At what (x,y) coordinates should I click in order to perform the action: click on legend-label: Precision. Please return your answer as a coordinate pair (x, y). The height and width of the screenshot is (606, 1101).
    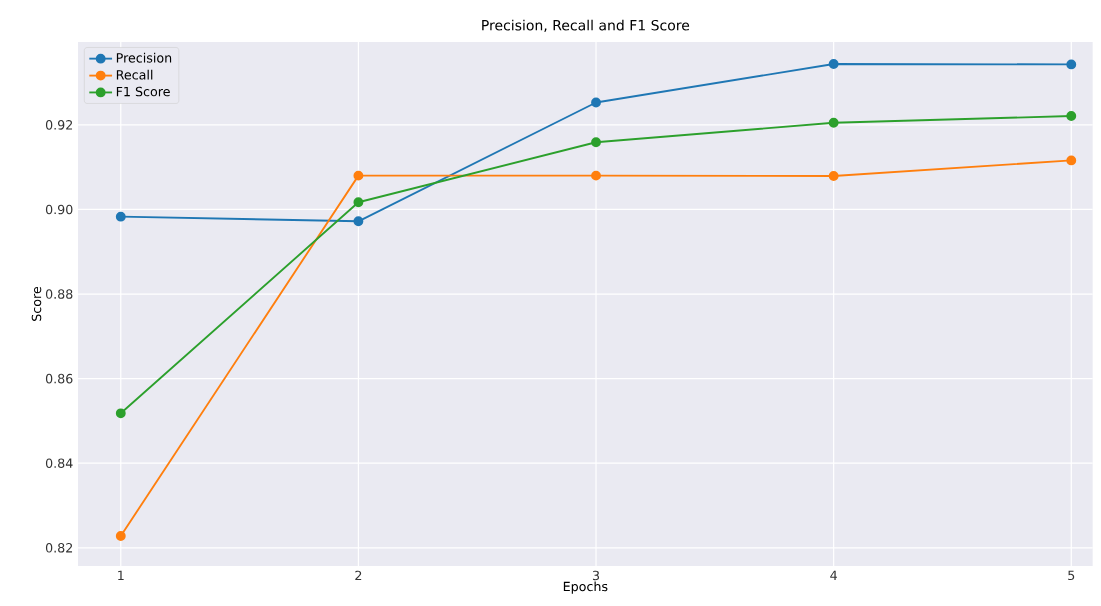
    Looking at the image, I should click on (144, 57).